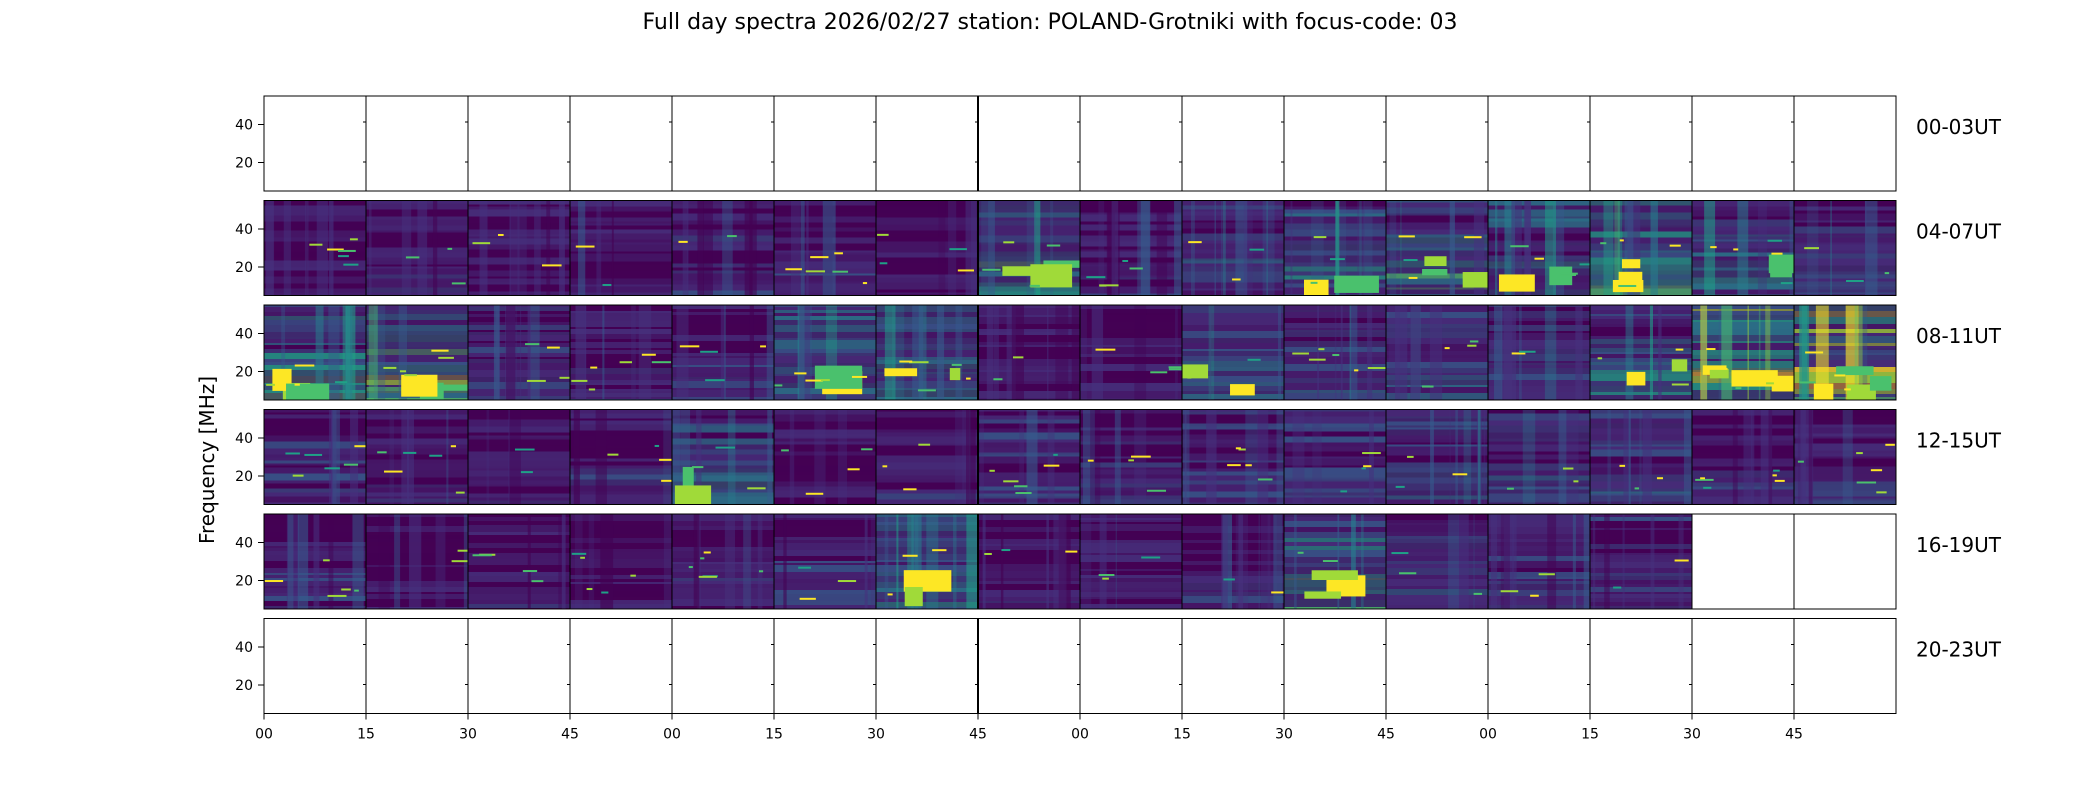  Describe the element at coordinates (1959, 441) in the screenshot. I see `row-label: 12-15UT` at that location.